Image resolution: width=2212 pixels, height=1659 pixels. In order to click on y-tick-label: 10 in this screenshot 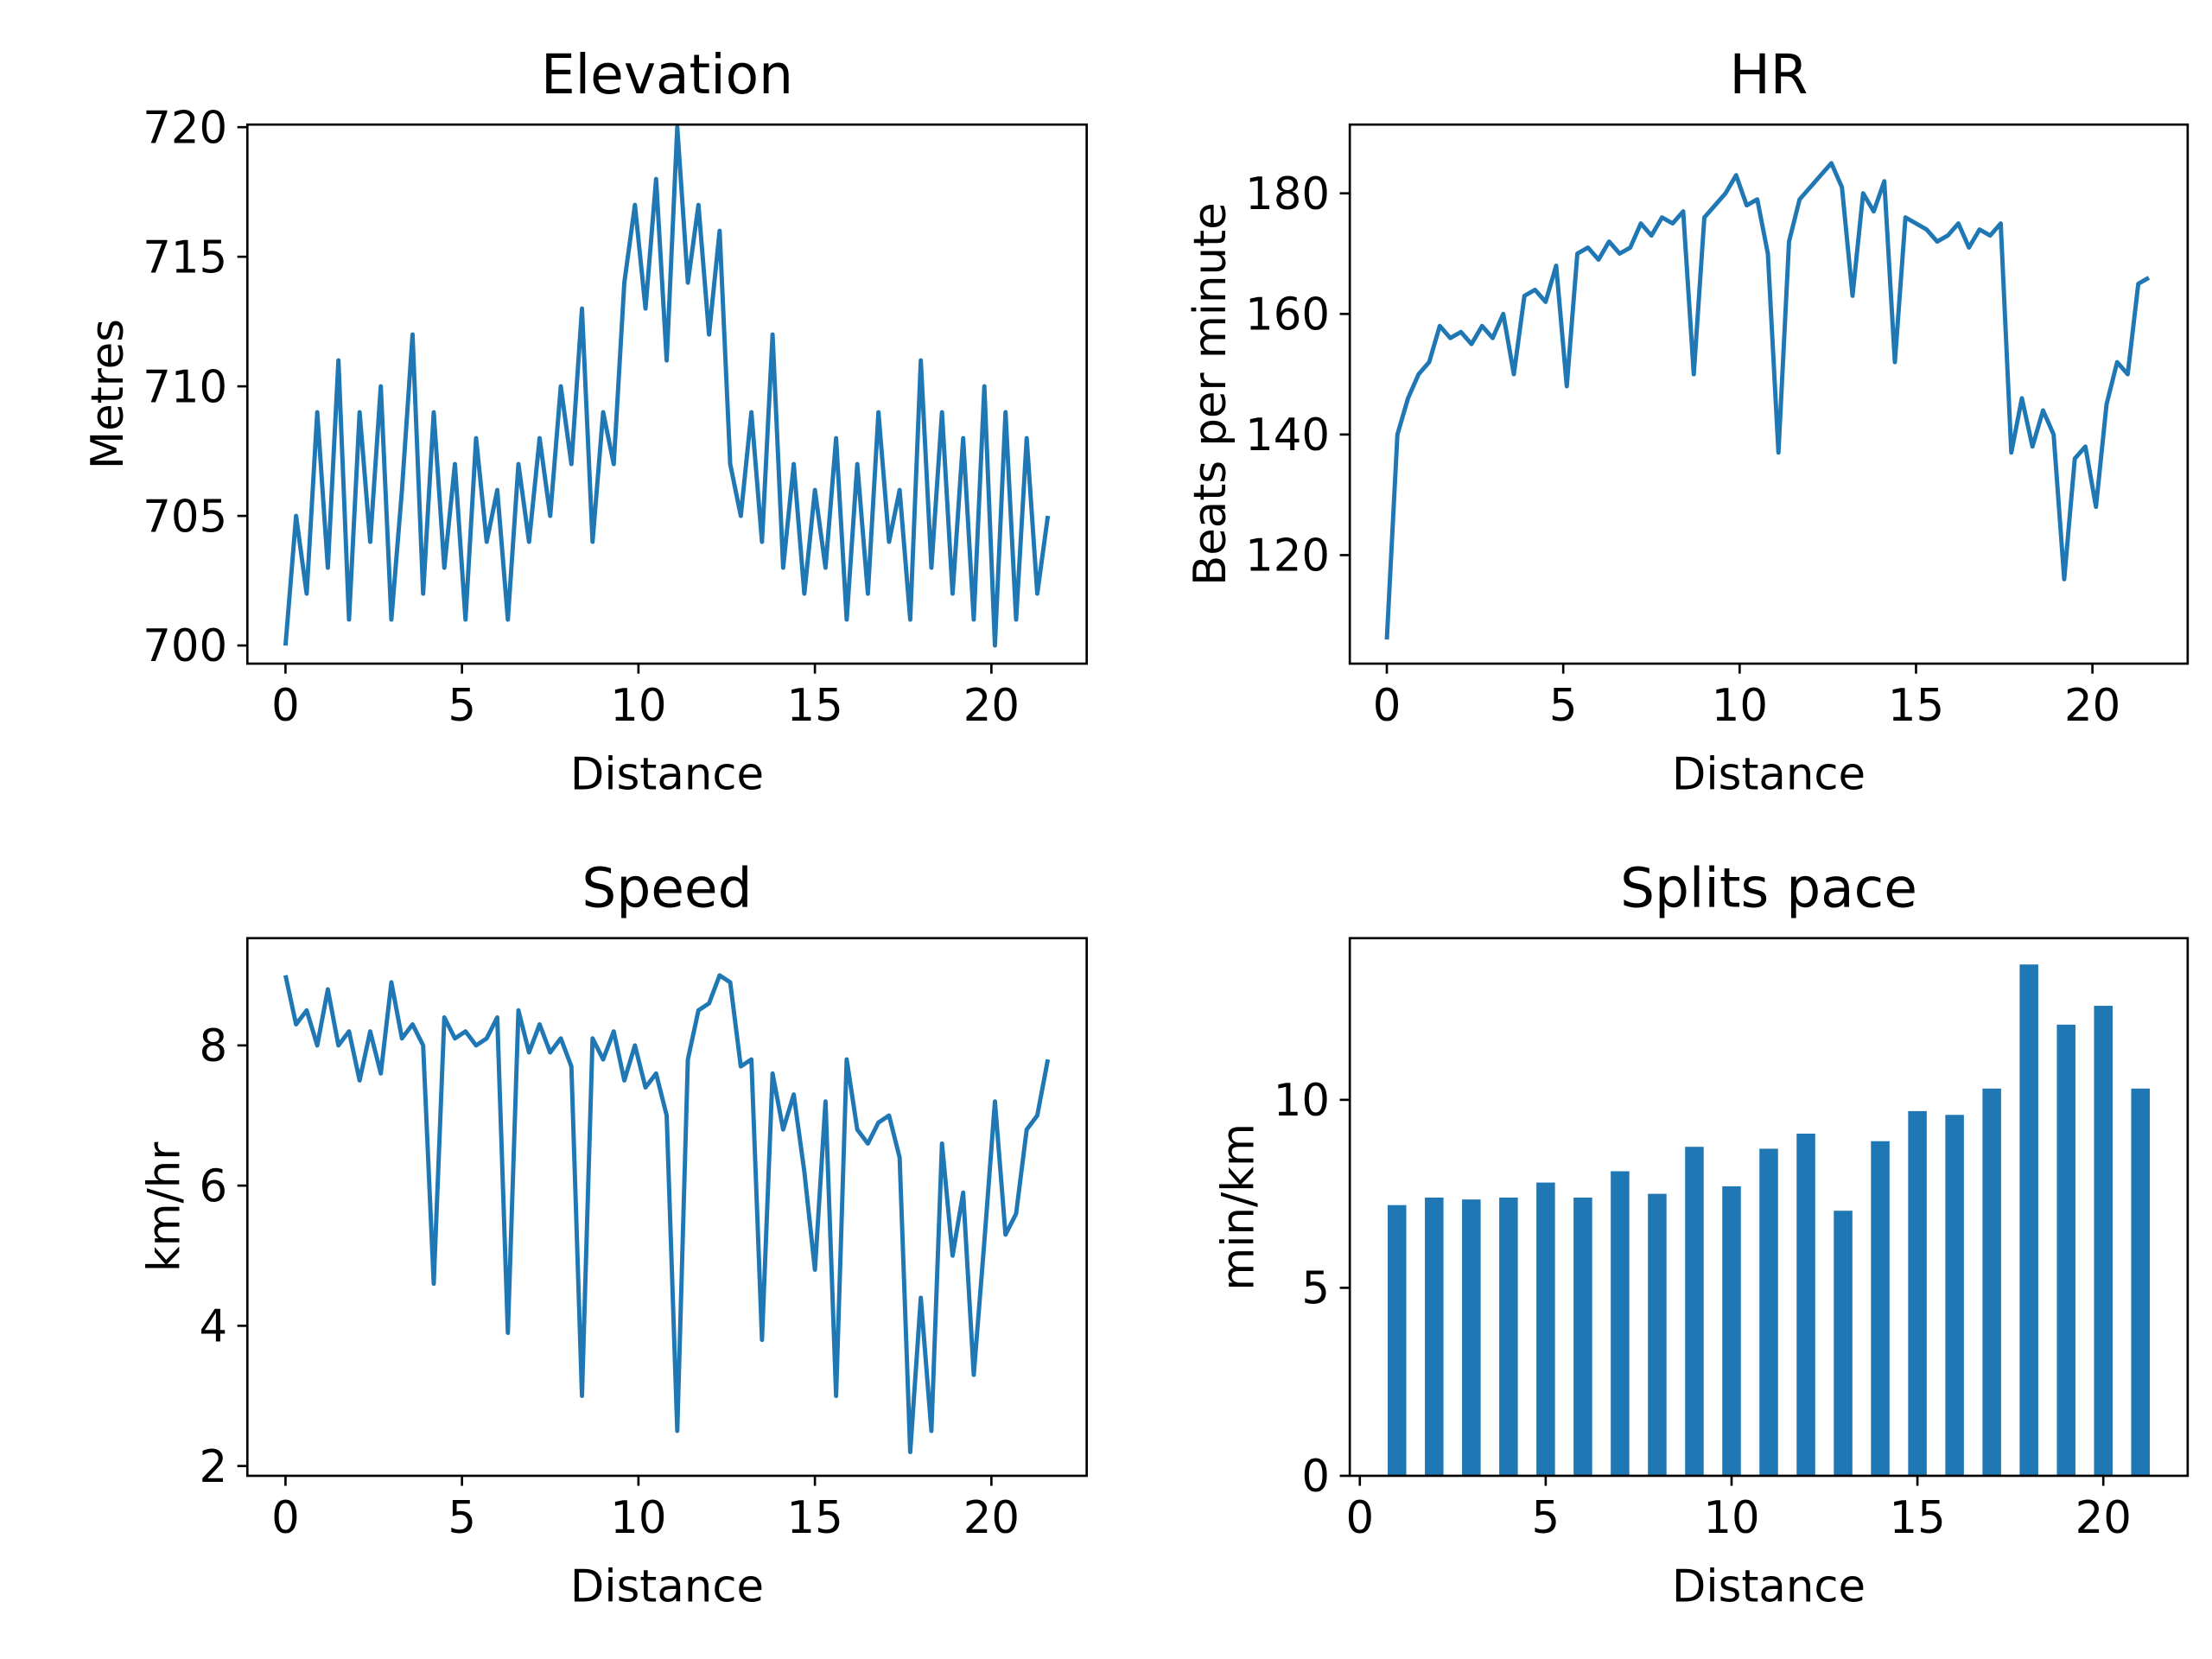, I will do `click(1302, 1101)`.